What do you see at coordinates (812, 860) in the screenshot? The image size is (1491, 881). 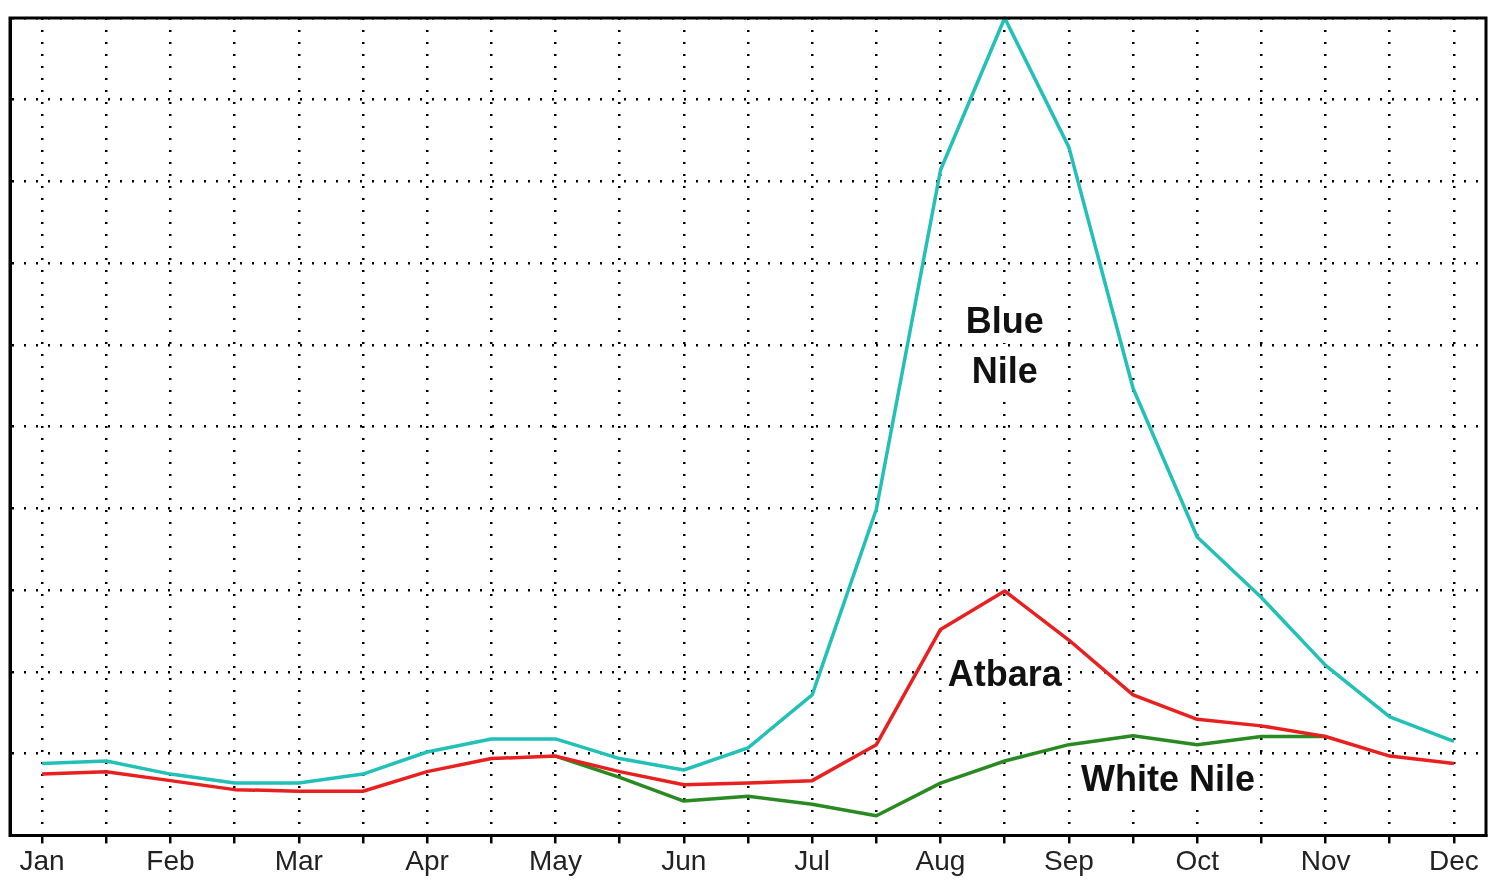 I see `x-tick-label: Jul` at bounding box center [812, 860].